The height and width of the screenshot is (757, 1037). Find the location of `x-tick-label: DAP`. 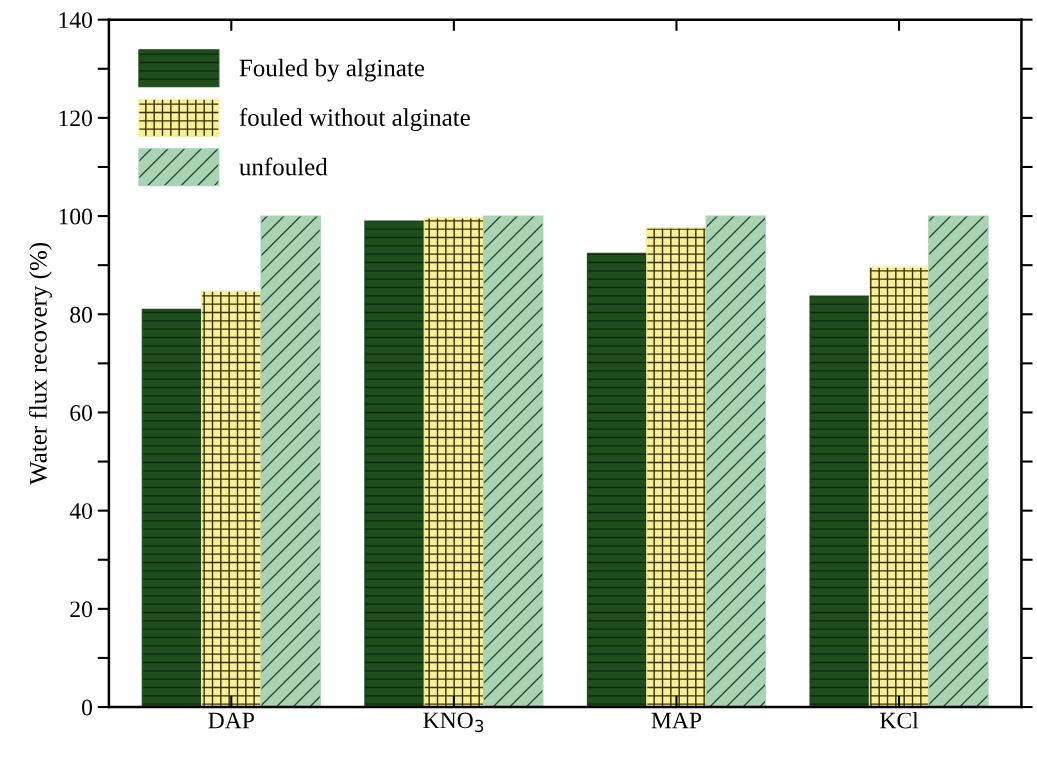

x-tick-label: DAP is located at coordinates (231, 720).